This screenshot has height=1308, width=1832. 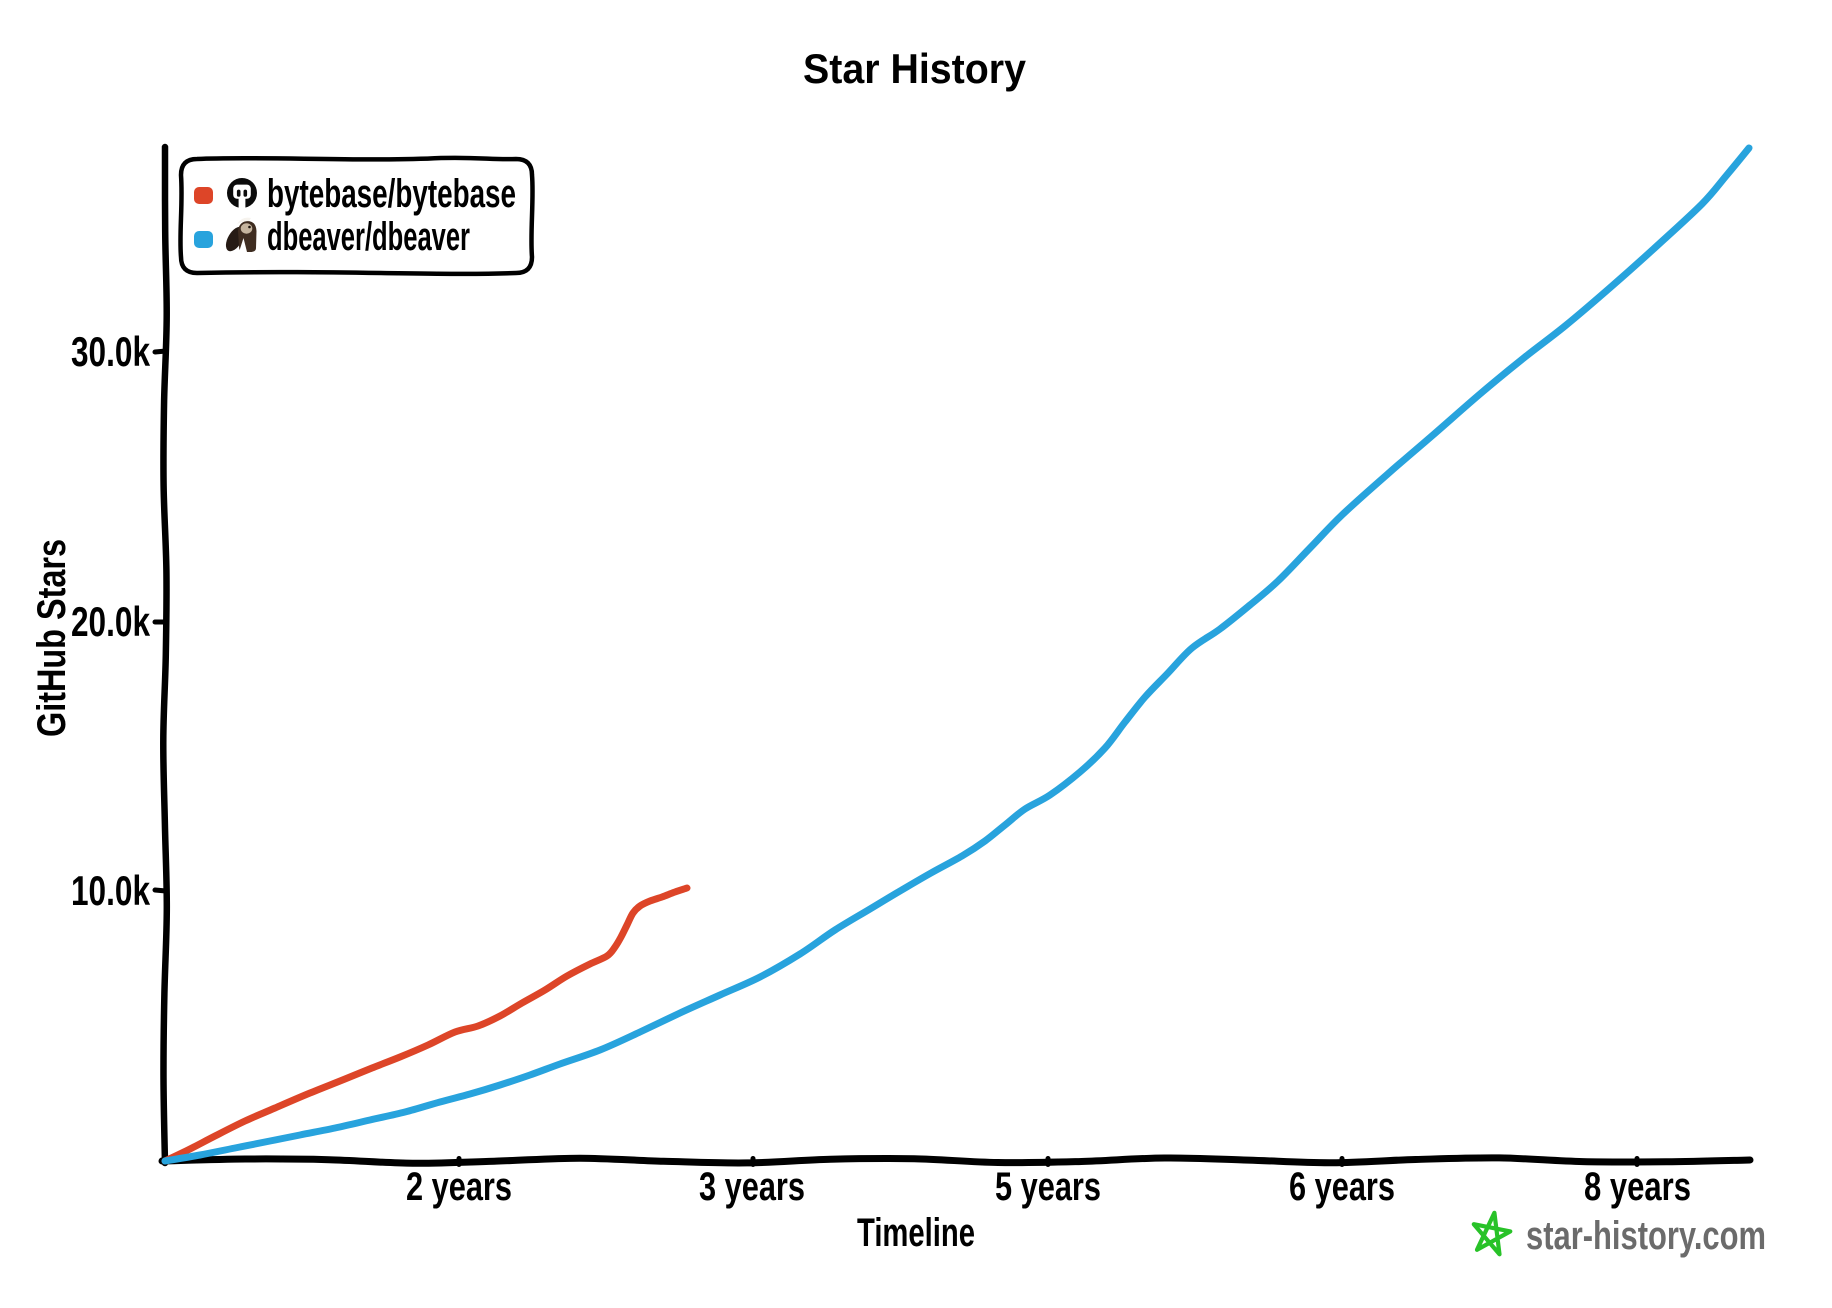 I want to click on svg-text: 5 years, so click(x=1048, y=1187).